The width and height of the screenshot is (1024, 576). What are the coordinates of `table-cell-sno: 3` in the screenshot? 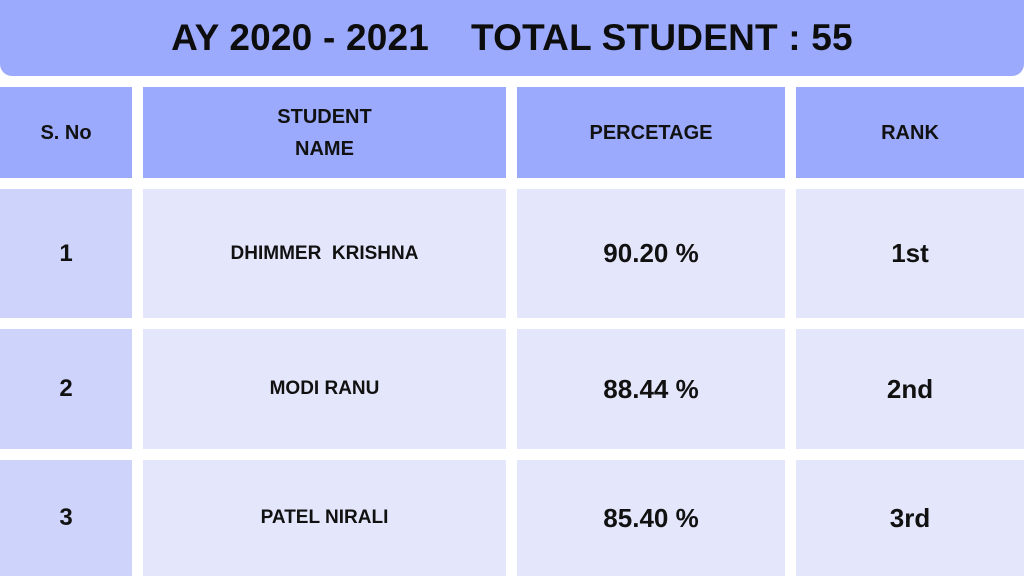 It's located at (66, 518).